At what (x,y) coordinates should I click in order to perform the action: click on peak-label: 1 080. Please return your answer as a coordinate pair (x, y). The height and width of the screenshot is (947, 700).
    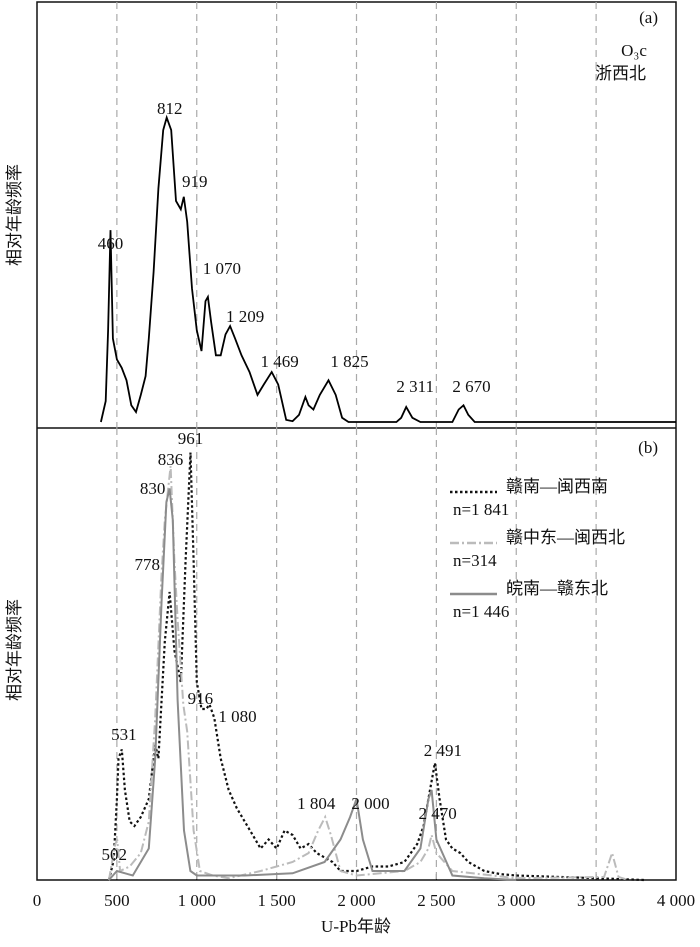
    Looking at the image, I should click on (237, 716).